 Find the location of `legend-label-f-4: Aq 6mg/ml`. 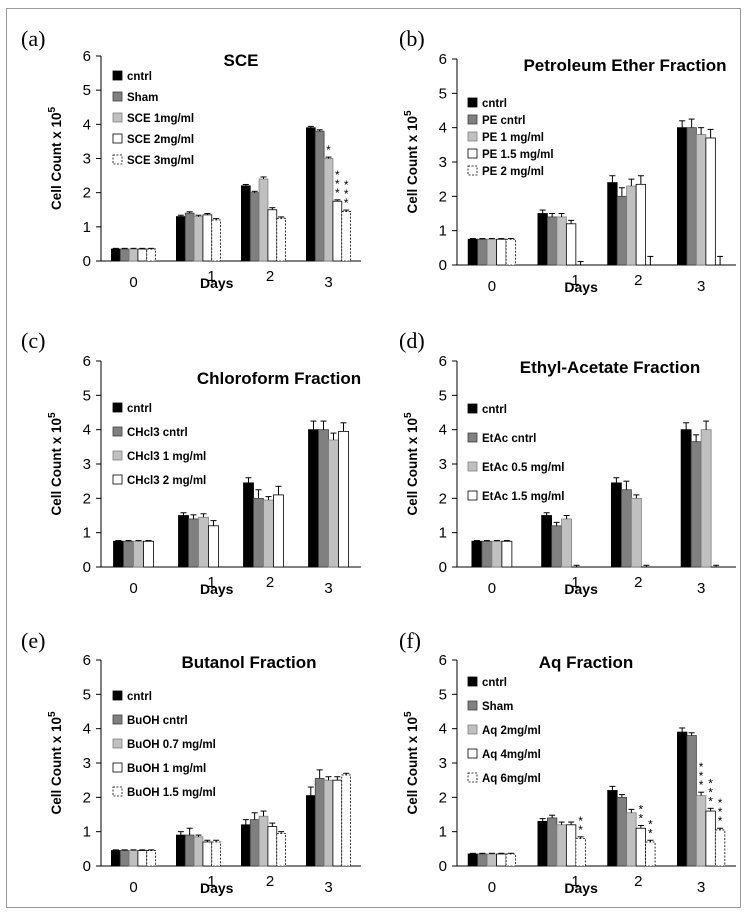

legend-label-f-4: Aq 6mg/ml is located at coordinates (511, 779).